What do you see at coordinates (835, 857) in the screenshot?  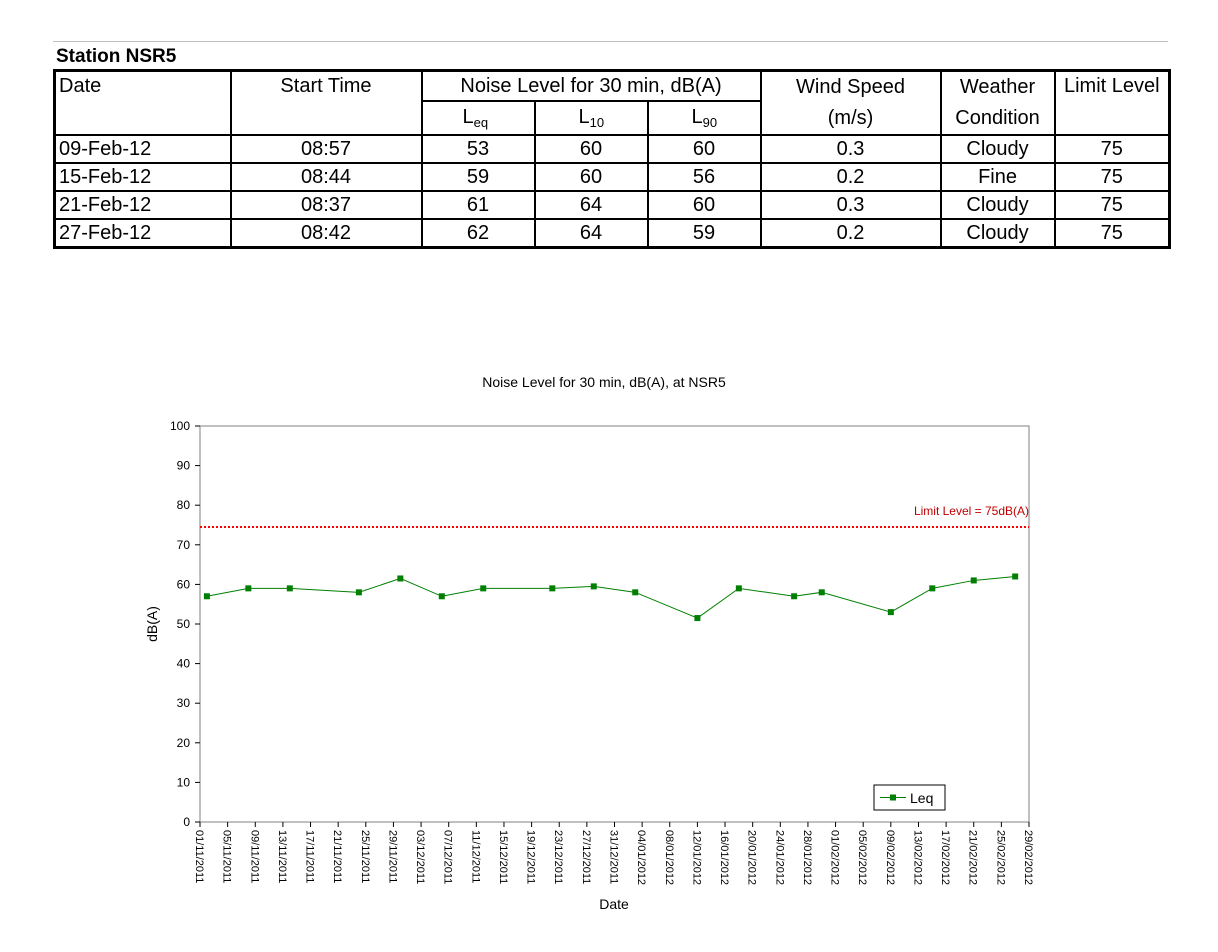 I see `x-tick-label: 01/02/2012` at bounding box center [835, 857].